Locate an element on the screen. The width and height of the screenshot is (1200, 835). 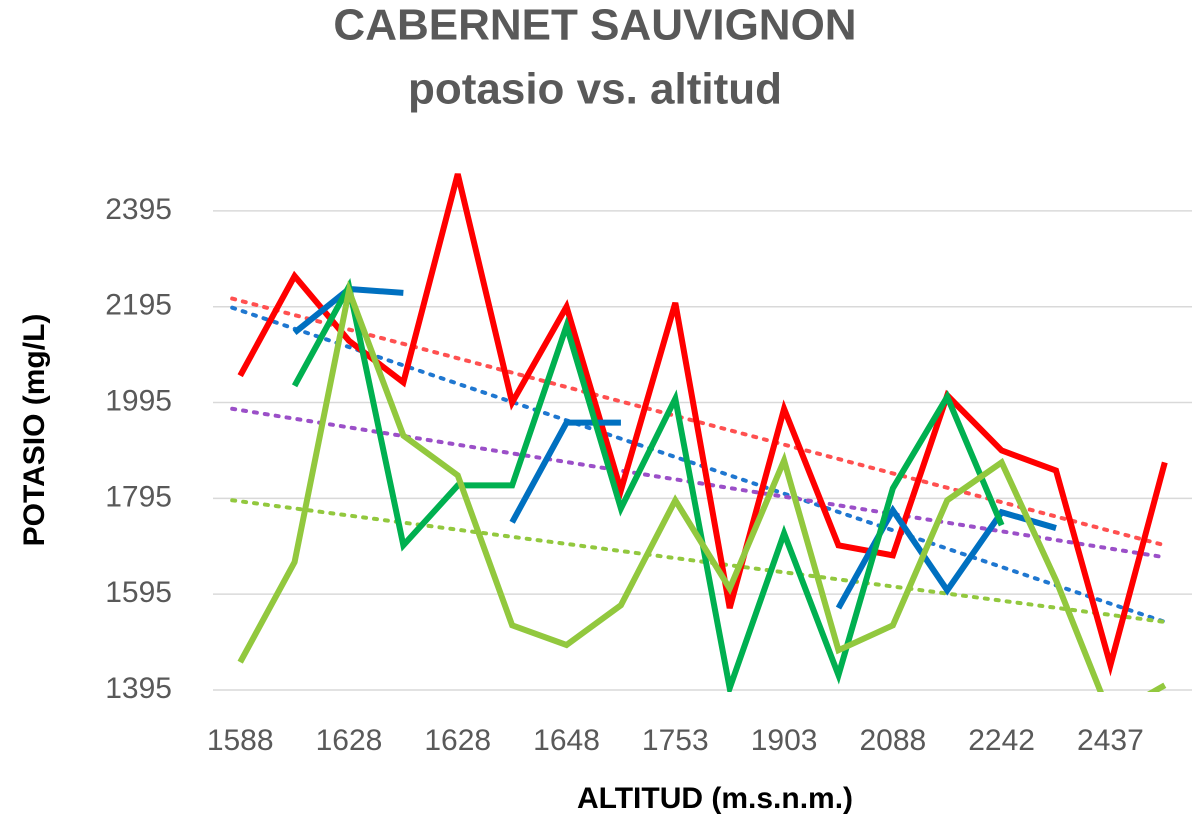
y-tick-label: 1995 is located at coordinates (138, 400).